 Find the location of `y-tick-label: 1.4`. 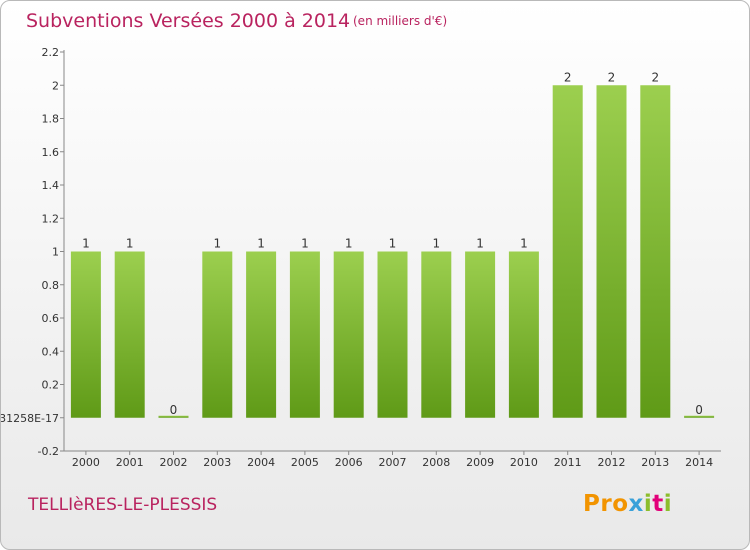

y-tick-label: 1.4 is located at coordinates (51, 185).